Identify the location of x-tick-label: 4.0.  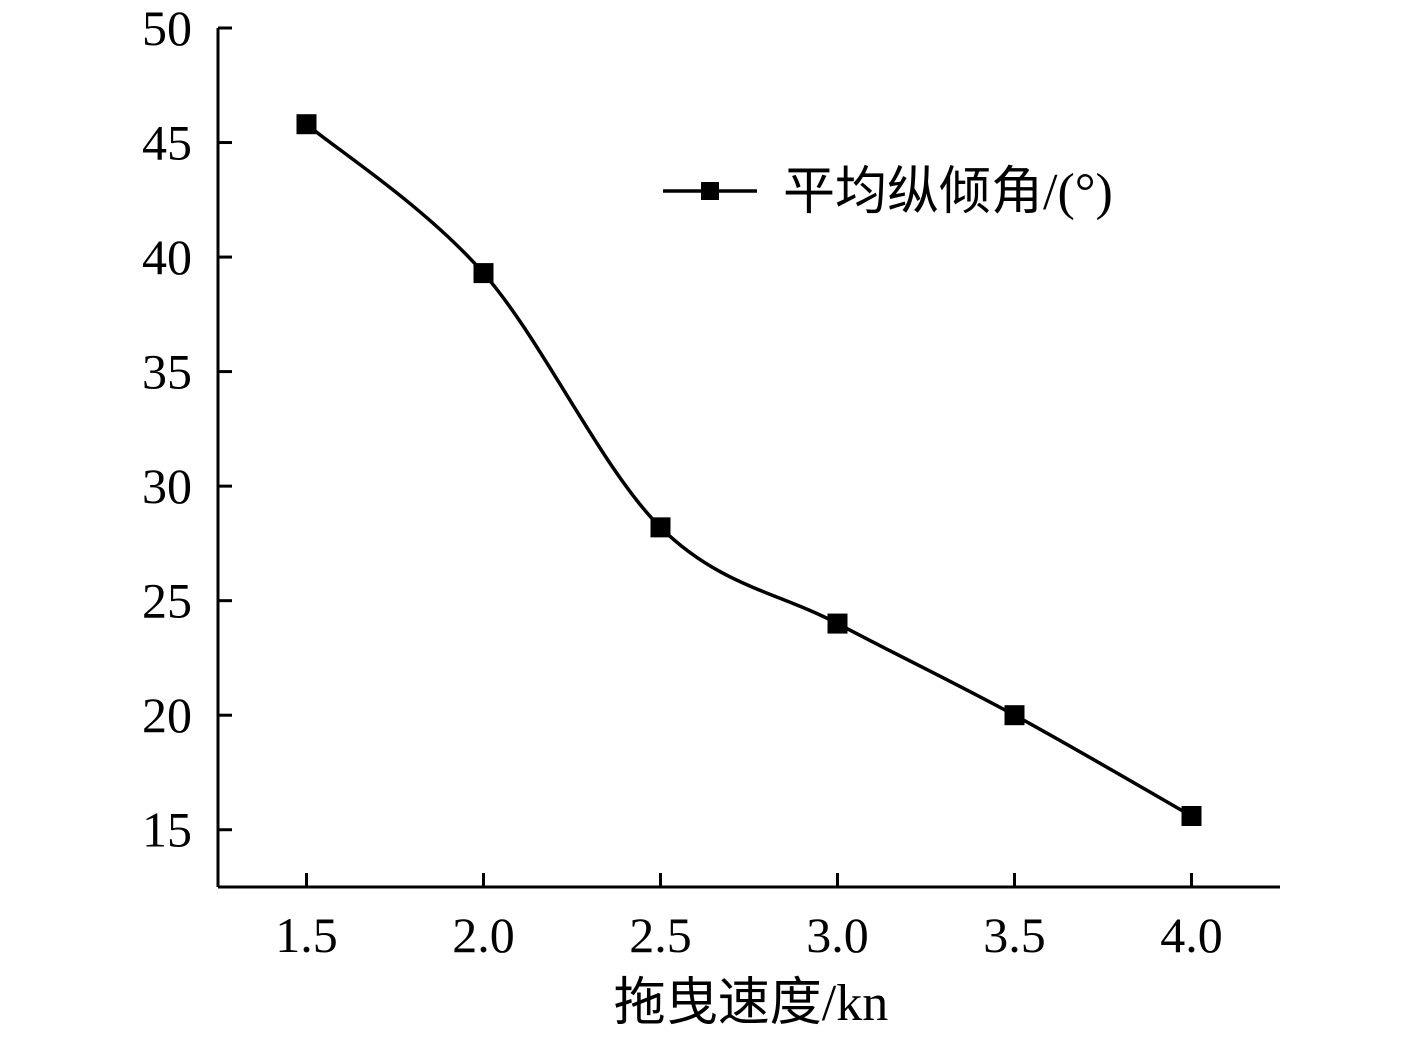
(1191, 935).